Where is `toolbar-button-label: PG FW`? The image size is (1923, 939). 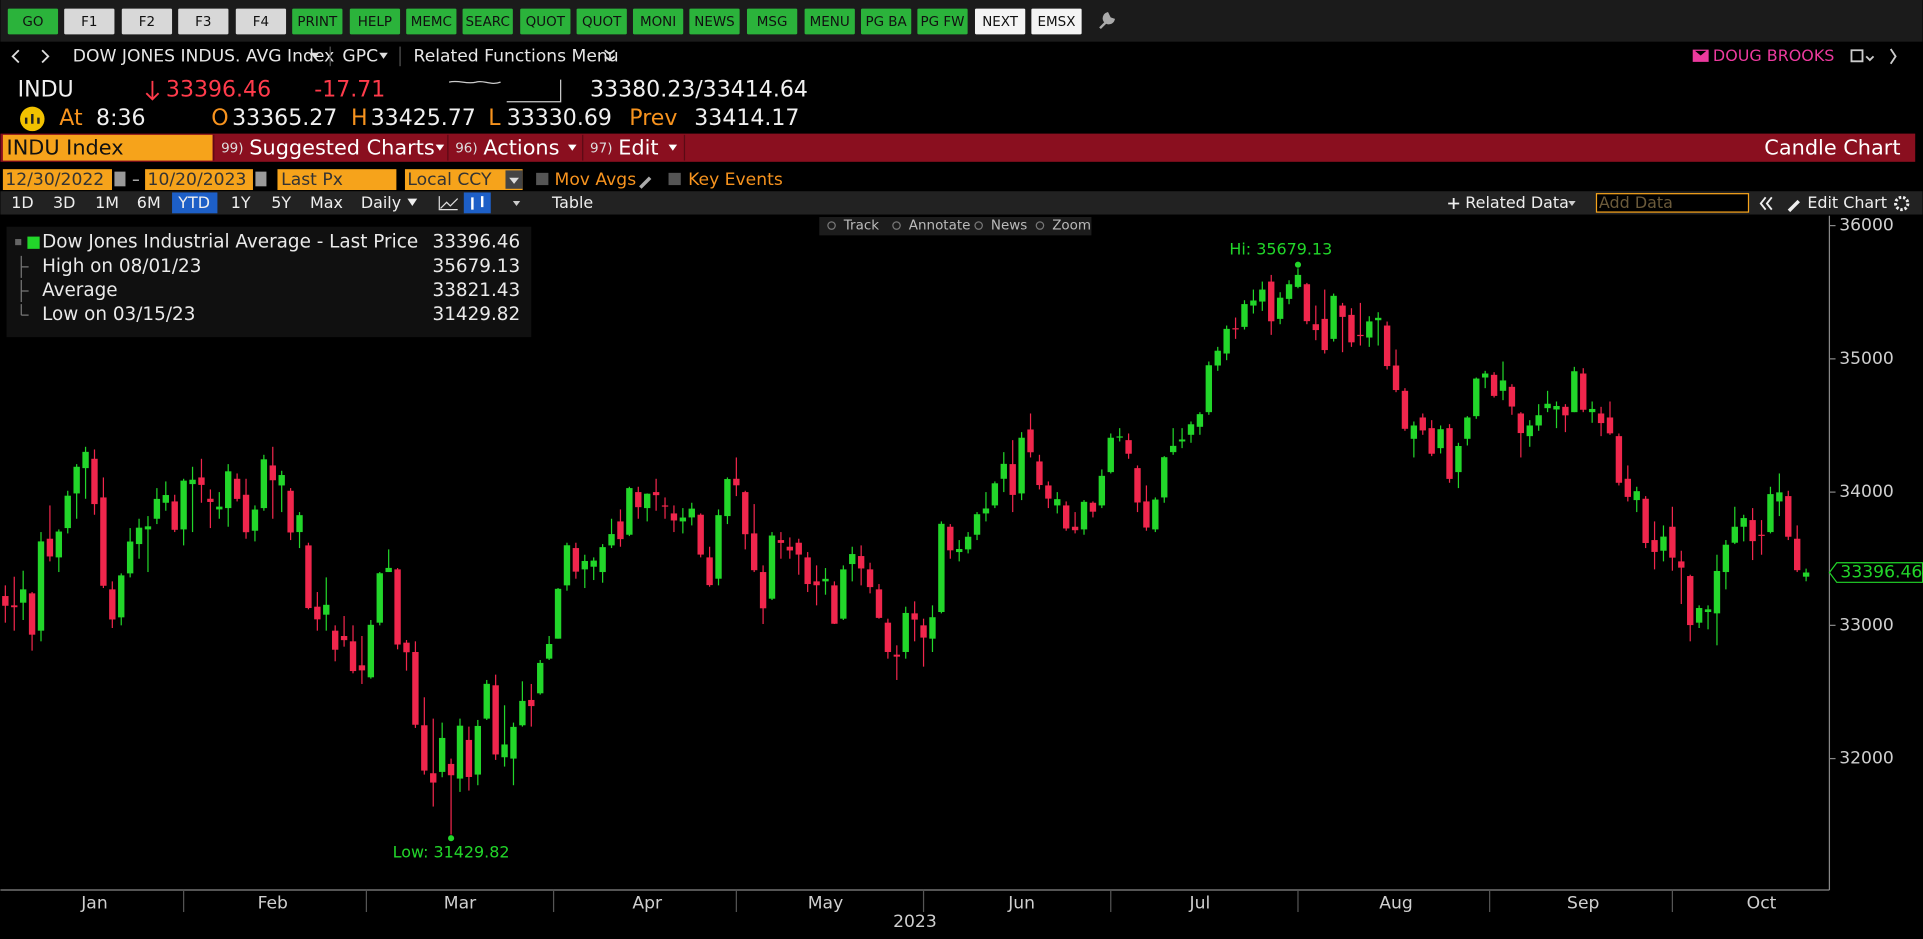 toolbar-button-label: PG FW is located at coordinates (943, 22).